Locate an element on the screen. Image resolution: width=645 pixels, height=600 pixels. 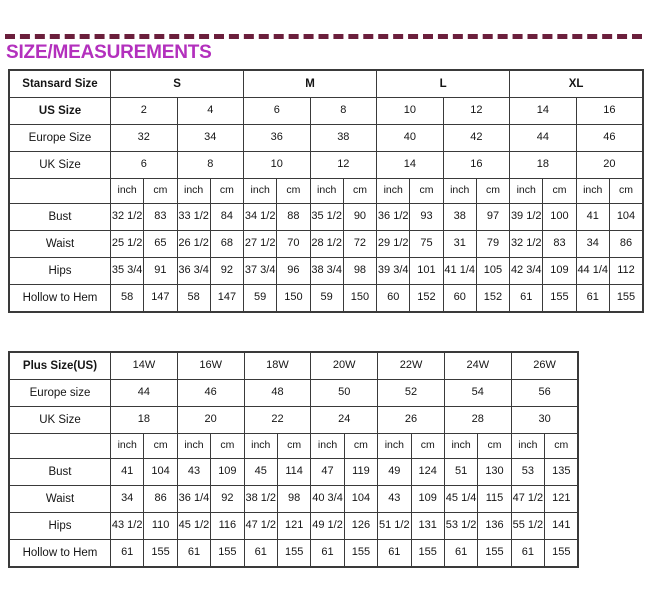
row-label: Hollow to Hem is located at coordinates (60, 553).